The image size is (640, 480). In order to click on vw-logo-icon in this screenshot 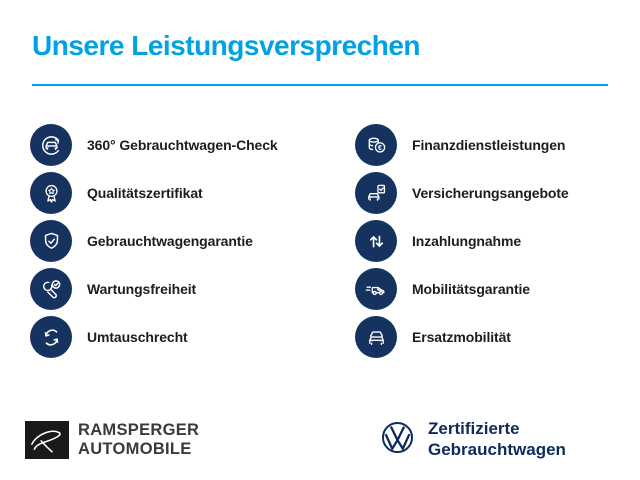, I will do `click(397, 440)`.